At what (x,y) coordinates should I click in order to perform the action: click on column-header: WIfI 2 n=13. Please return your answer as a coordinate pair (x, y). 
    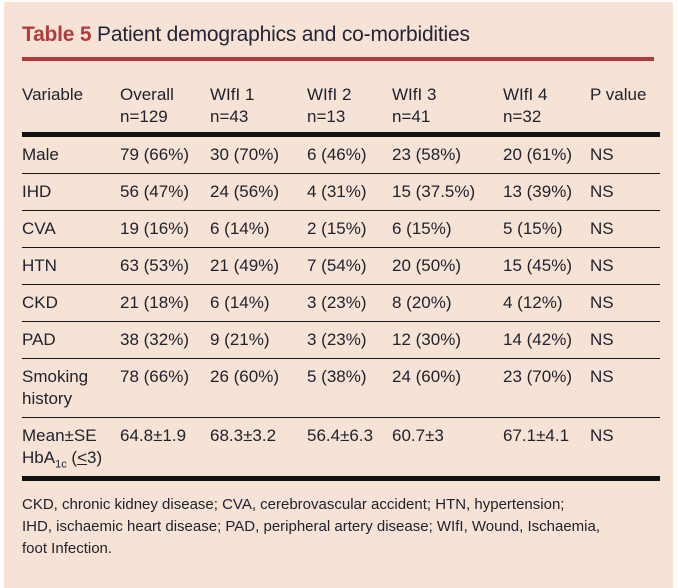
    Looking at the image, I should click on (349, 110).